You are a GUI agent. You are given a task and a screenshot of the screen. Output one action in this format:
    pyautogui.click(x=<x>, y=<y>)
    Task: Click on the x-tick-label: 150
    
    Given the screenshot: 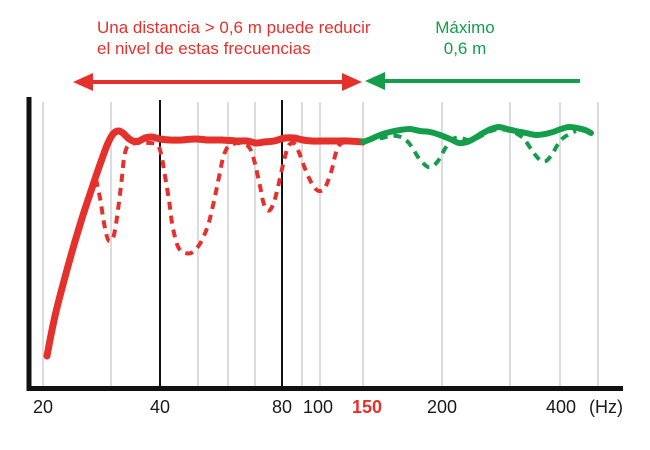 What is the action you would take?
    pyautogui.click(x=367, y=407)
    